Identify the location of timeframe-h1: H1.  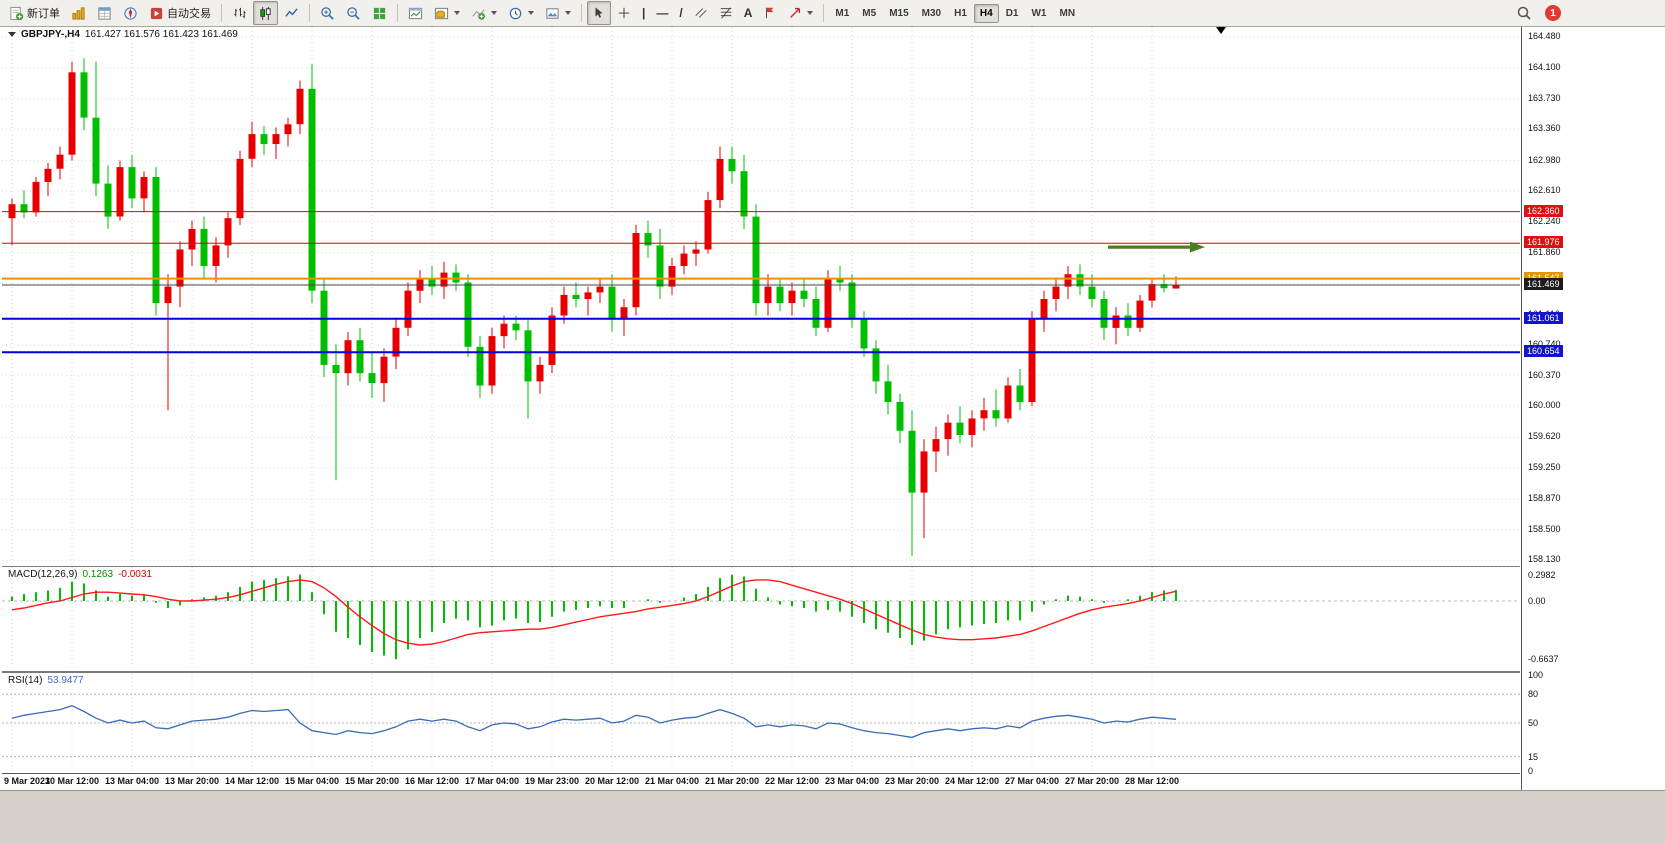
(960, 13).